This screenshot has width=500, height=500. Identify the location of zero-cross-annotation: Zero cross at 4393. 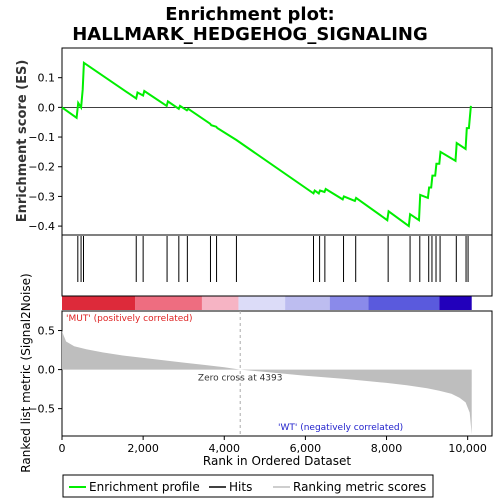
(240, 379).